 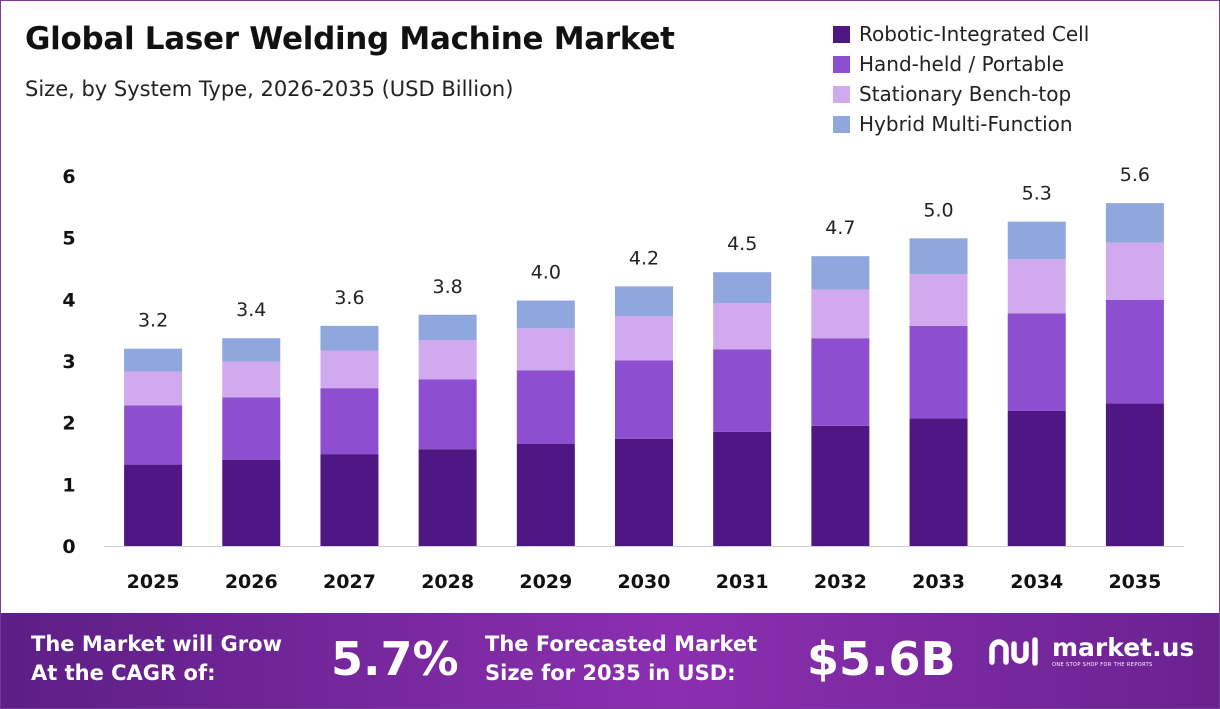 I want to click on x-tick-label: 2035, so click(x=1134, y=582).